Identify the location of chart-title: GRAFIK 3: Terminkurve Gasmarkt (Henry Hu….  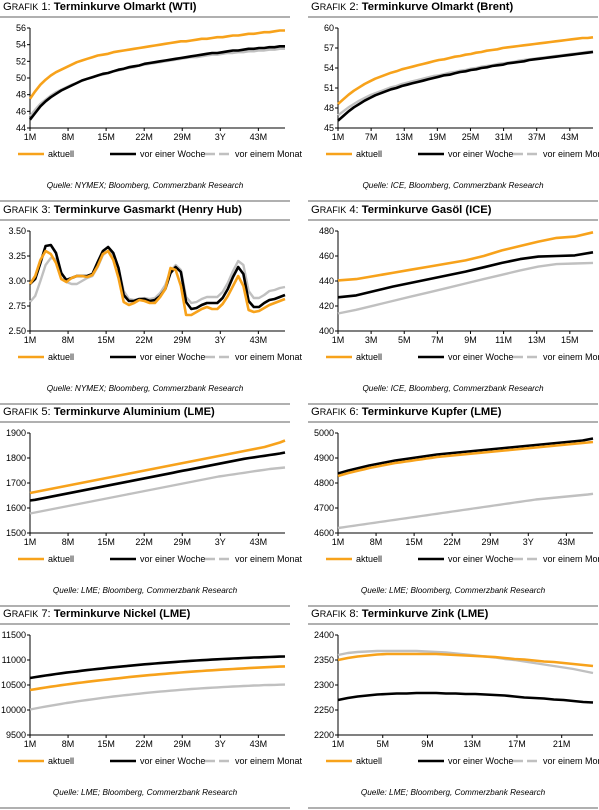
(122, 210).